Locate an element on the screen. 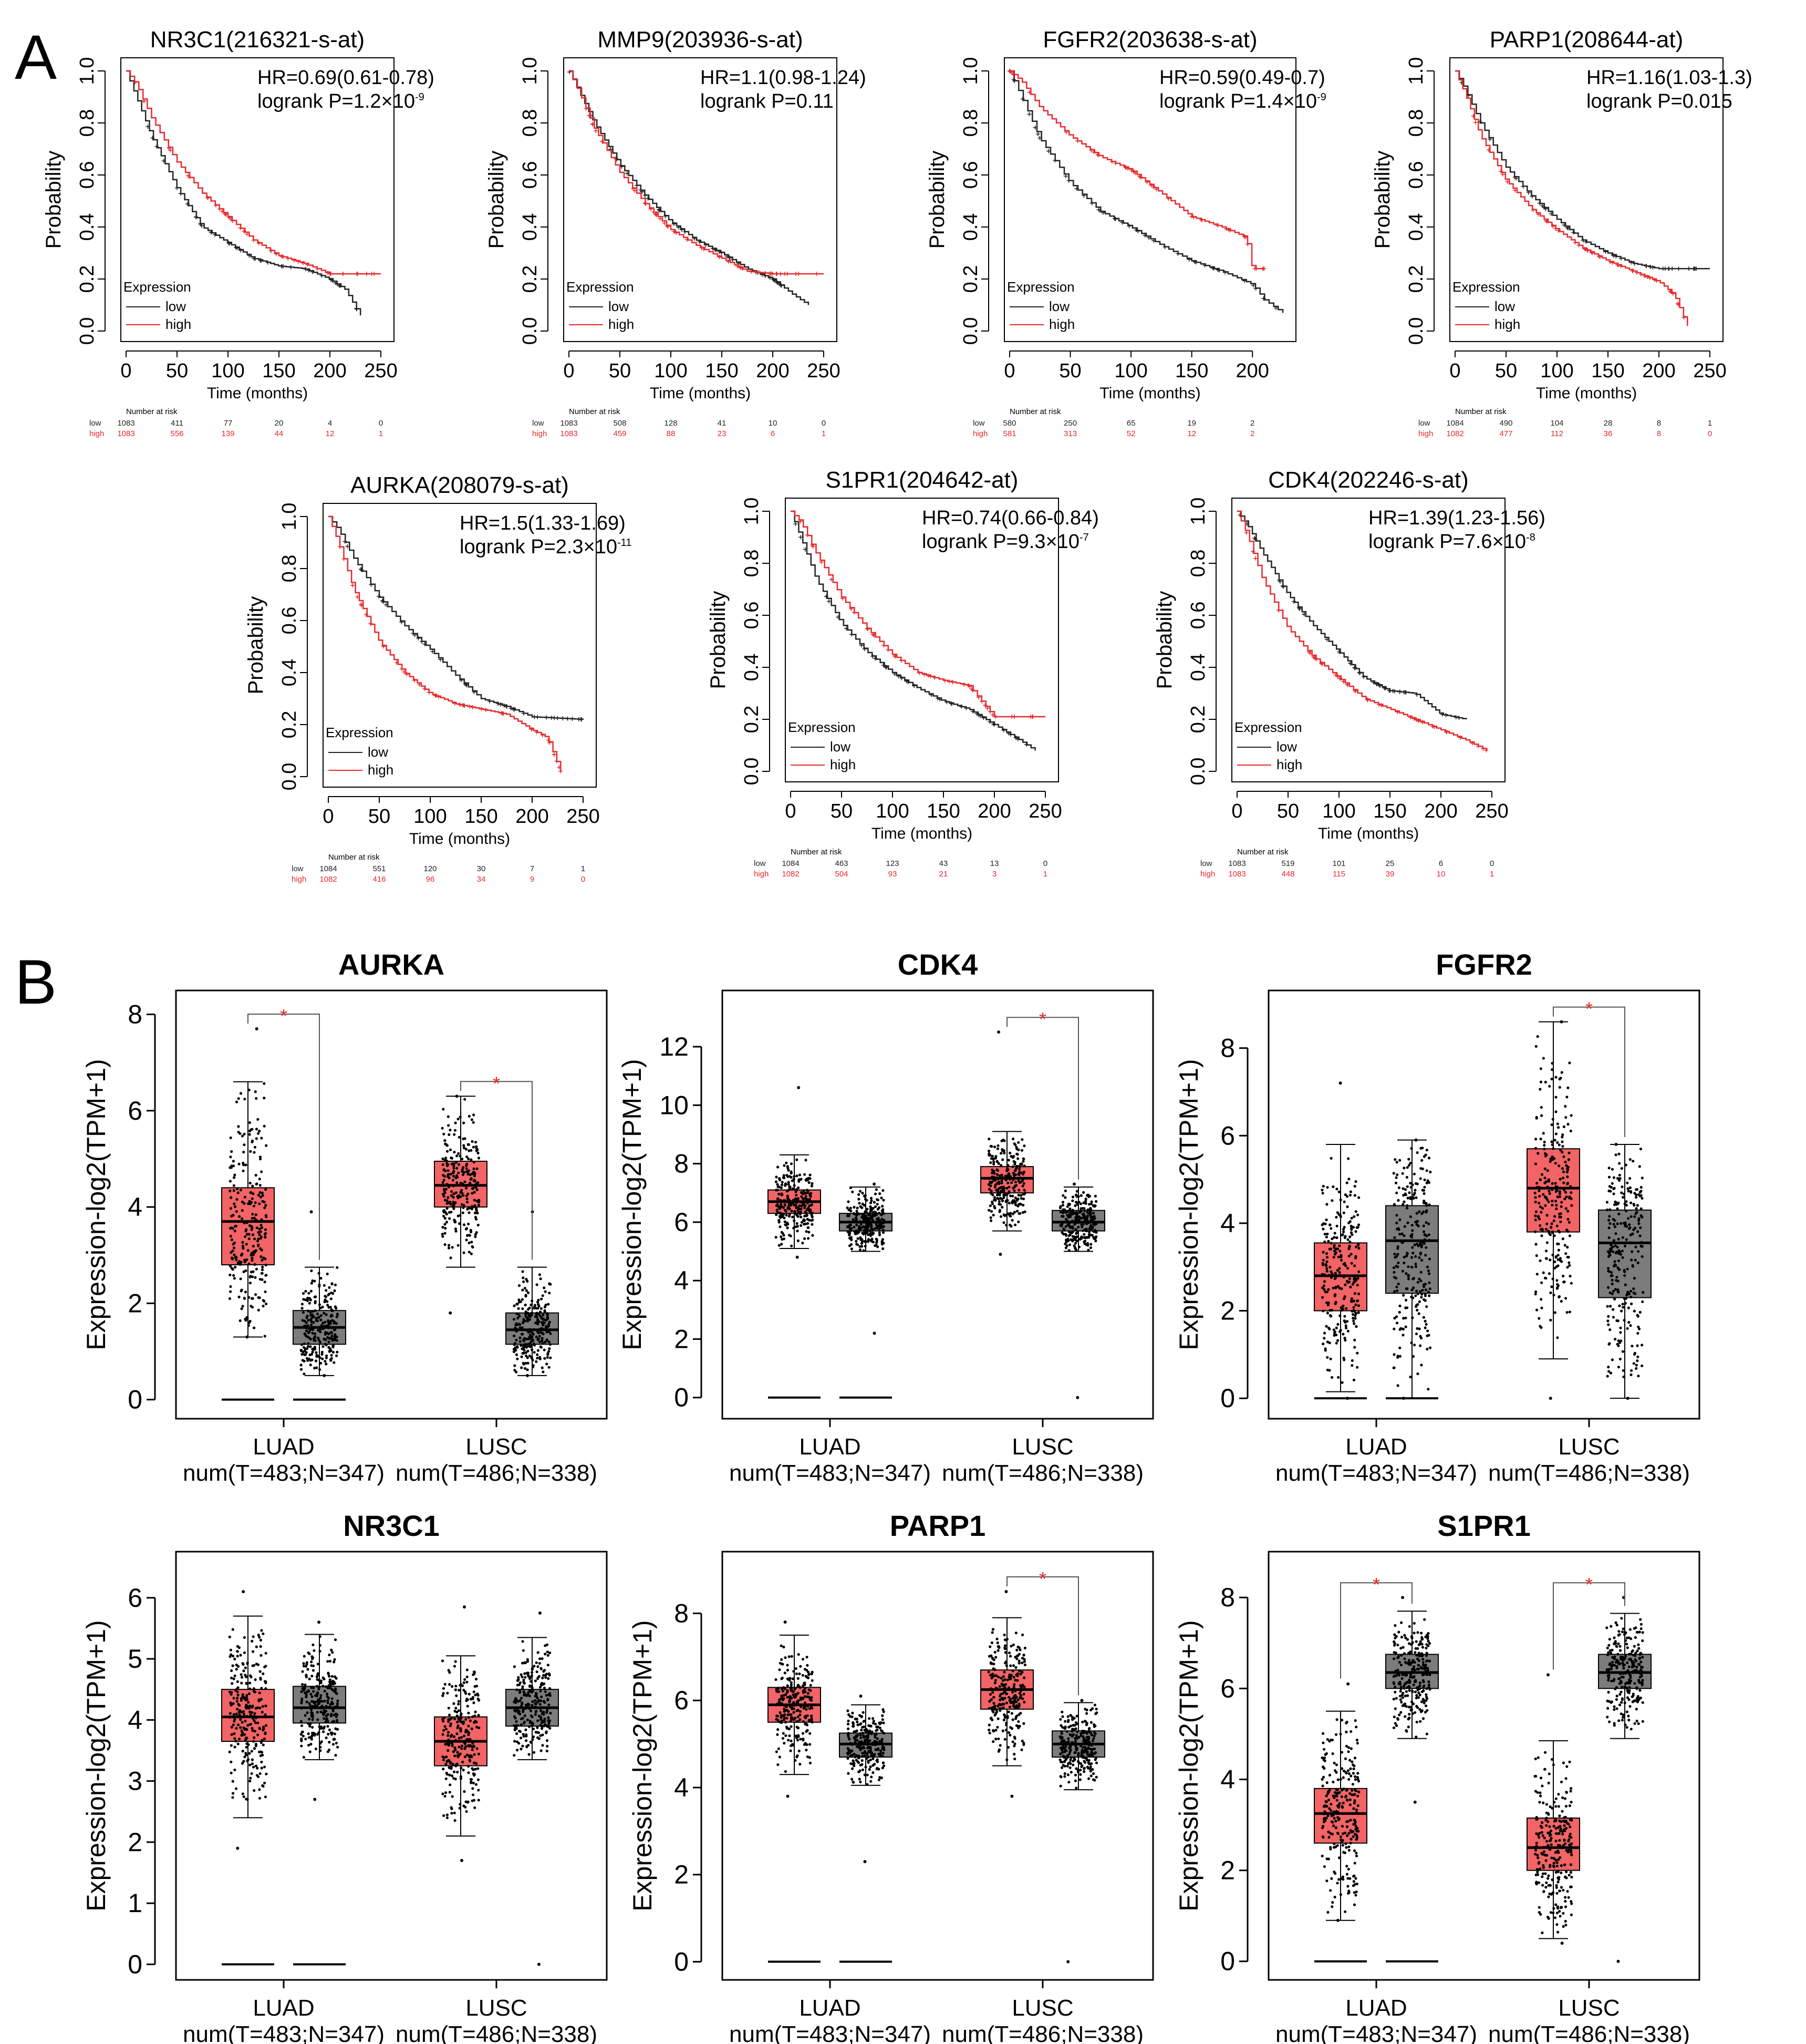 The image size is (1806, 2044). km-risk-value: 3 is located at coordinates (994, 875).